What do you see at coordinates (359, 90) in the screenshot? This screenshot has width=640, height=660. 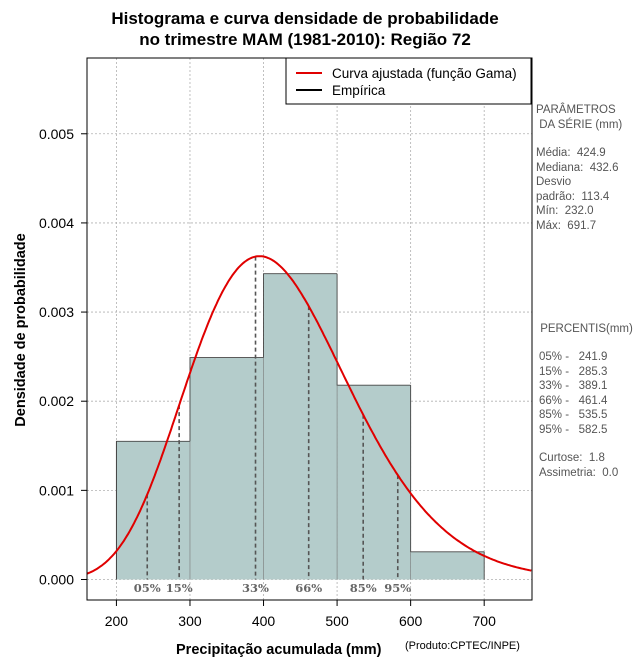 I see `legend-label-empirical: Empírica` at bounding box center [359, 90].